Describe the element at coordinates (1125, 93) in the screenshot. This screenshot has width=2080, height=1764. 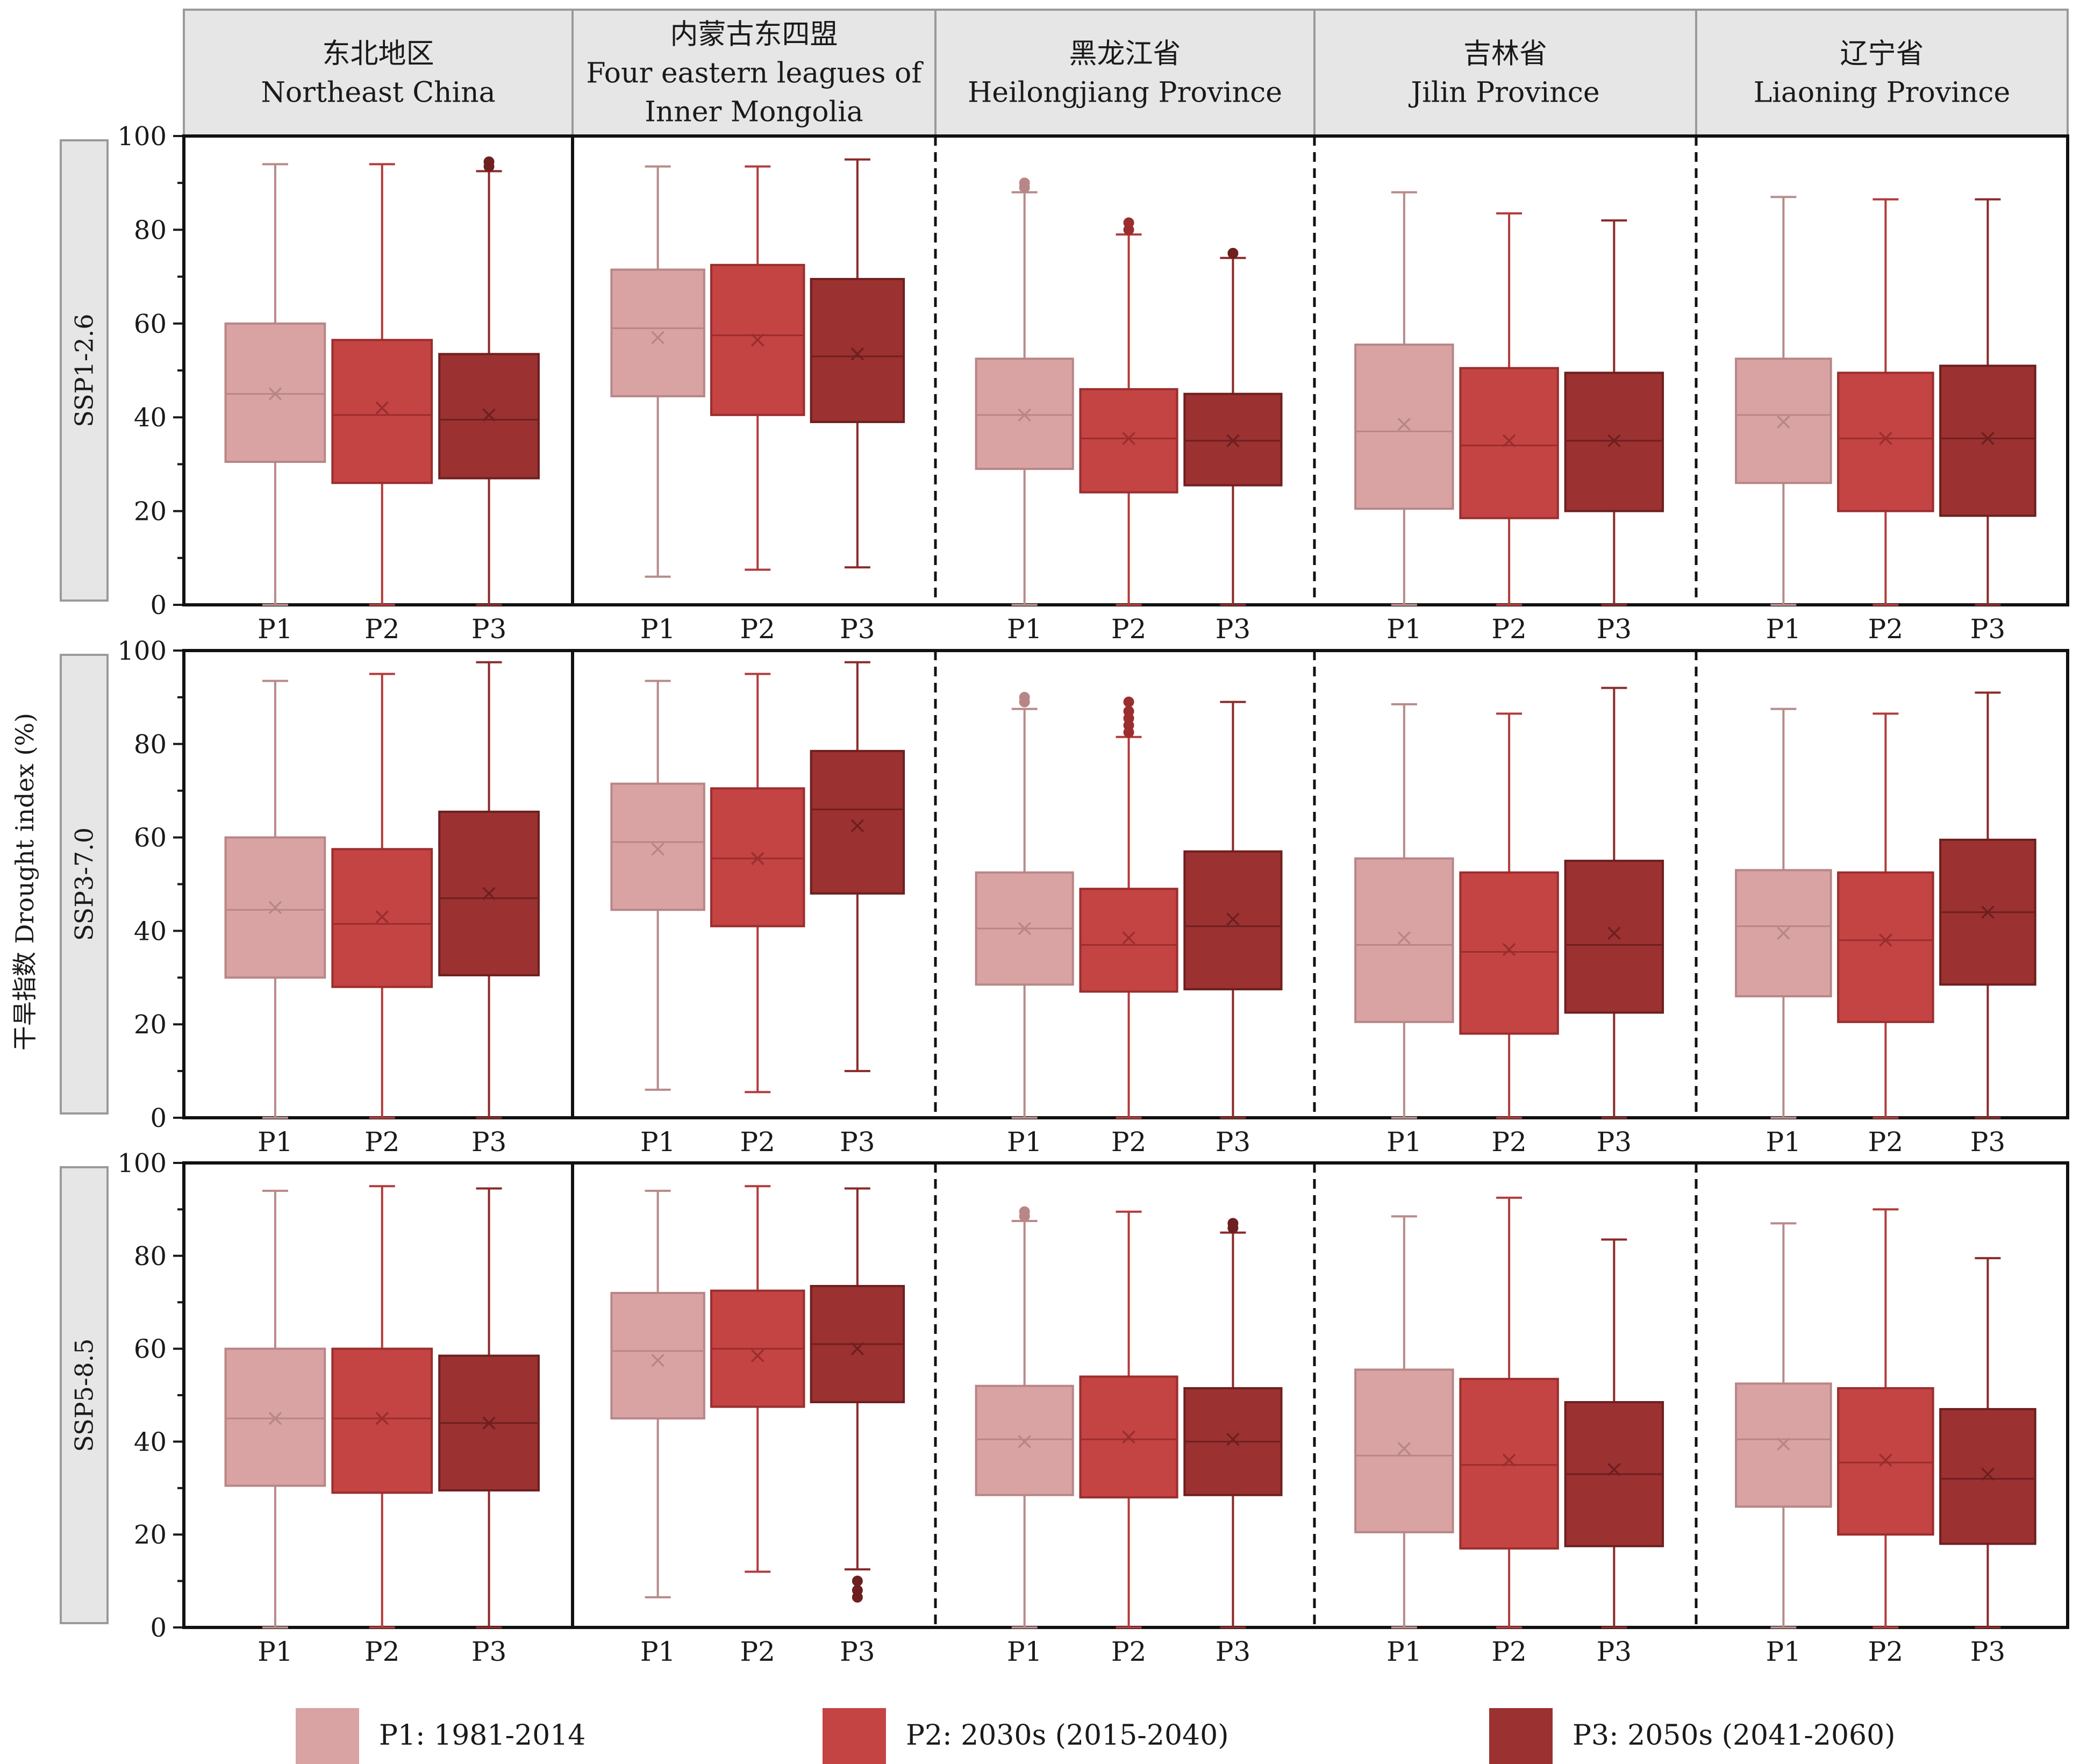
I see `column-header-en: Heilongjiang Province` at that location.